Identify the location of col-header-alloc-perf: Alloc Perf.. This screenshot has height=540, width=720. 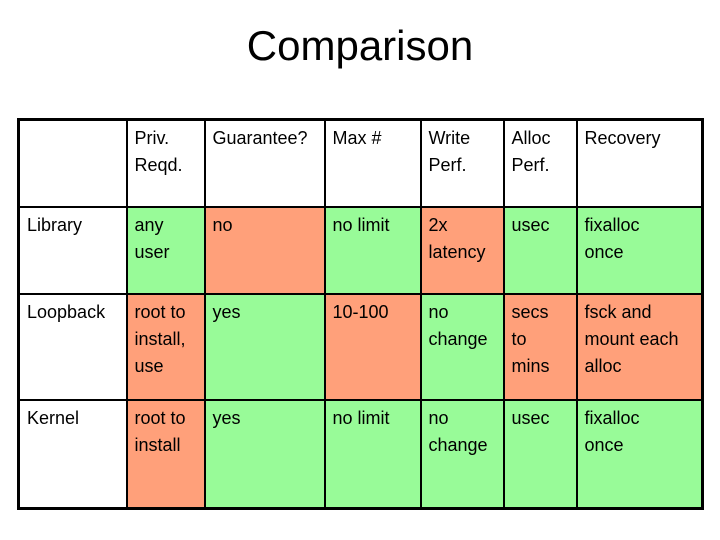
(540, 163).